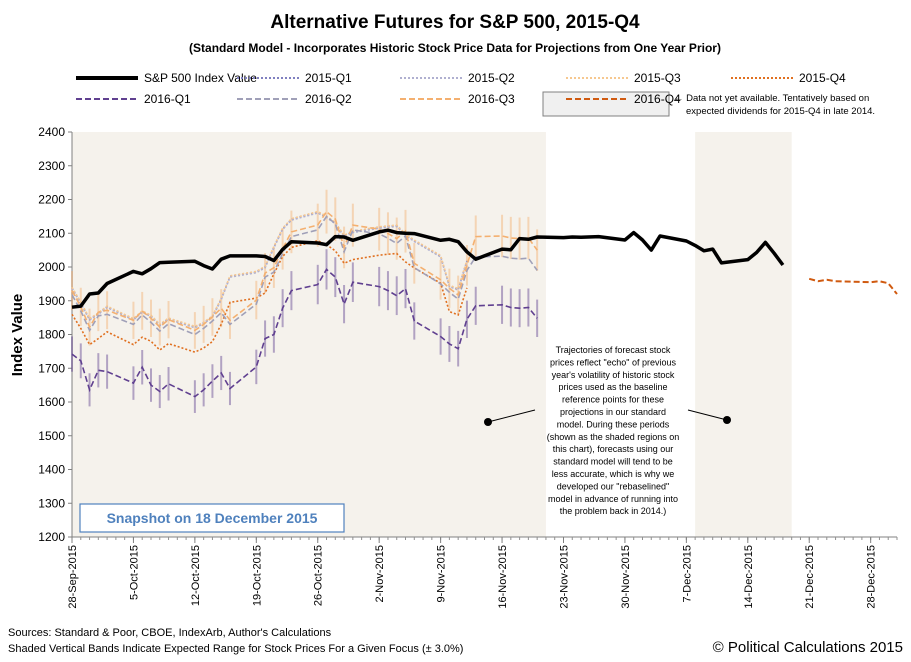 The image size is (911, 662). I want to click on sp500-series, so click(428, 268).